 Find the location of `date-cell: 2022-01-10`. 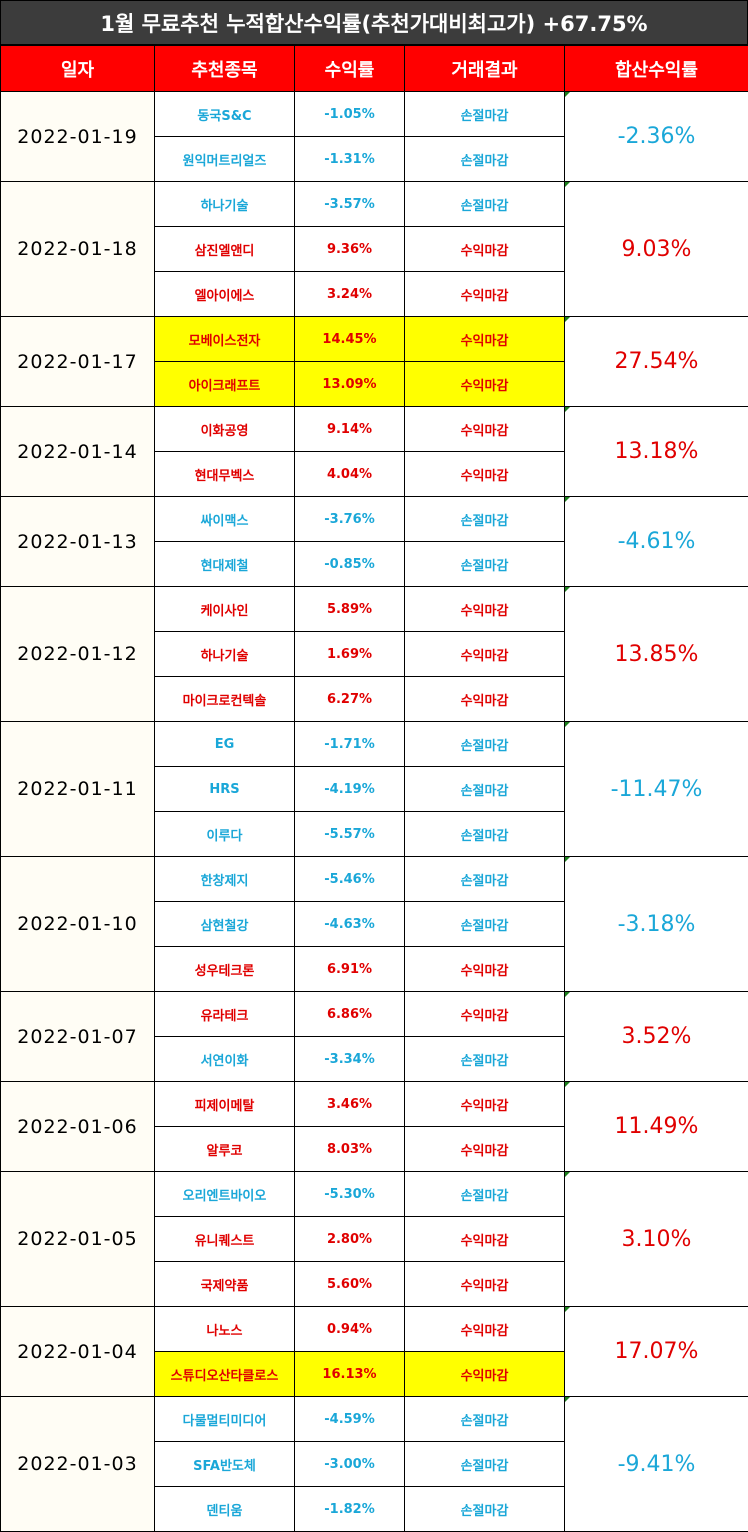

date-cell: 2022-01-10 is located at coordinates (78, 924).